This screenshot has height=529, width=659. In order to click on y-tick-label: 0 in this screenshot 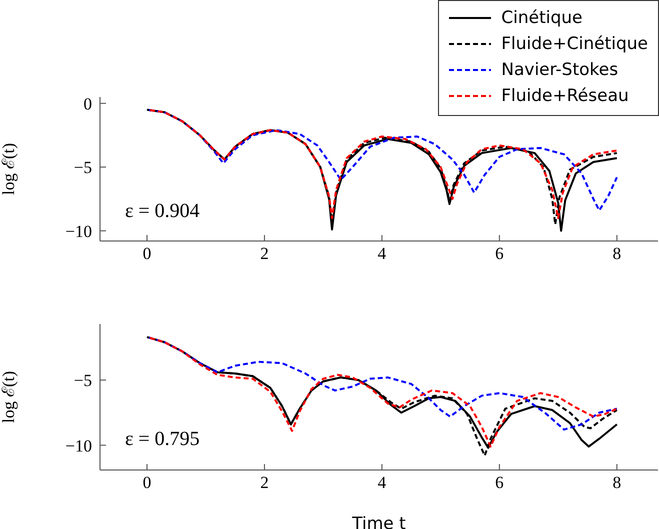, I will do `click(88, 104)`.